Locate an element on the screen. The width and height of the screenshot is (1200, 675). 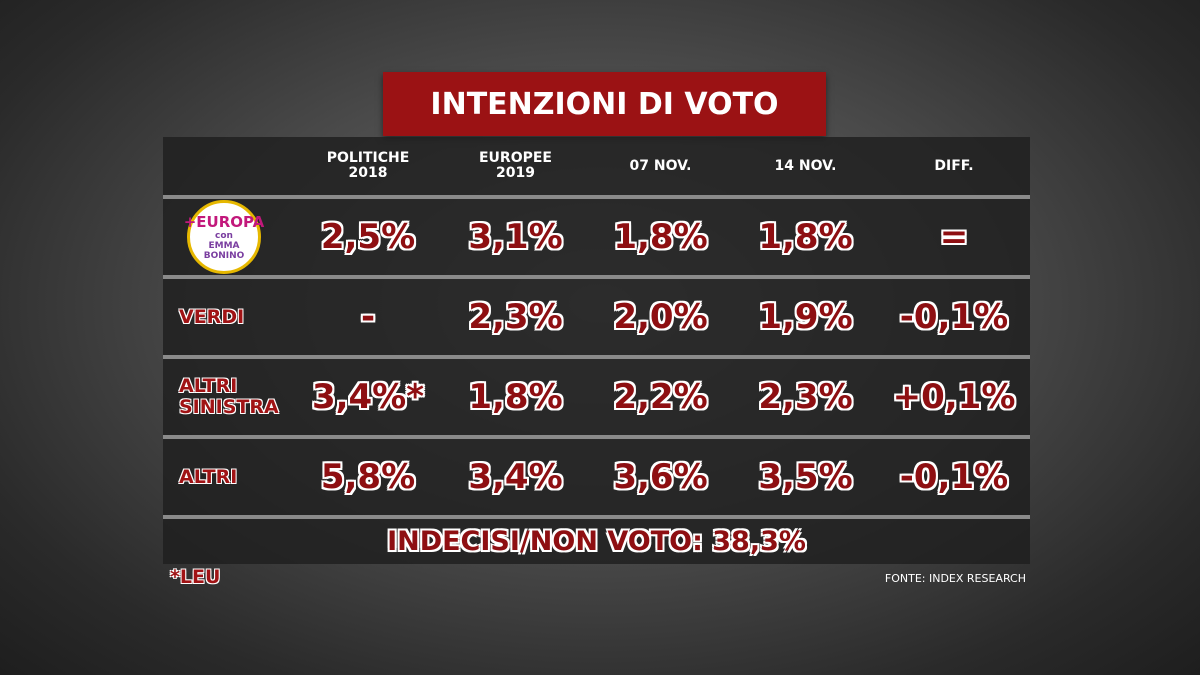
data-row: VERDI - 2,3% 2,0% 1,9% -0,1% is located at coordinates (596, 319).